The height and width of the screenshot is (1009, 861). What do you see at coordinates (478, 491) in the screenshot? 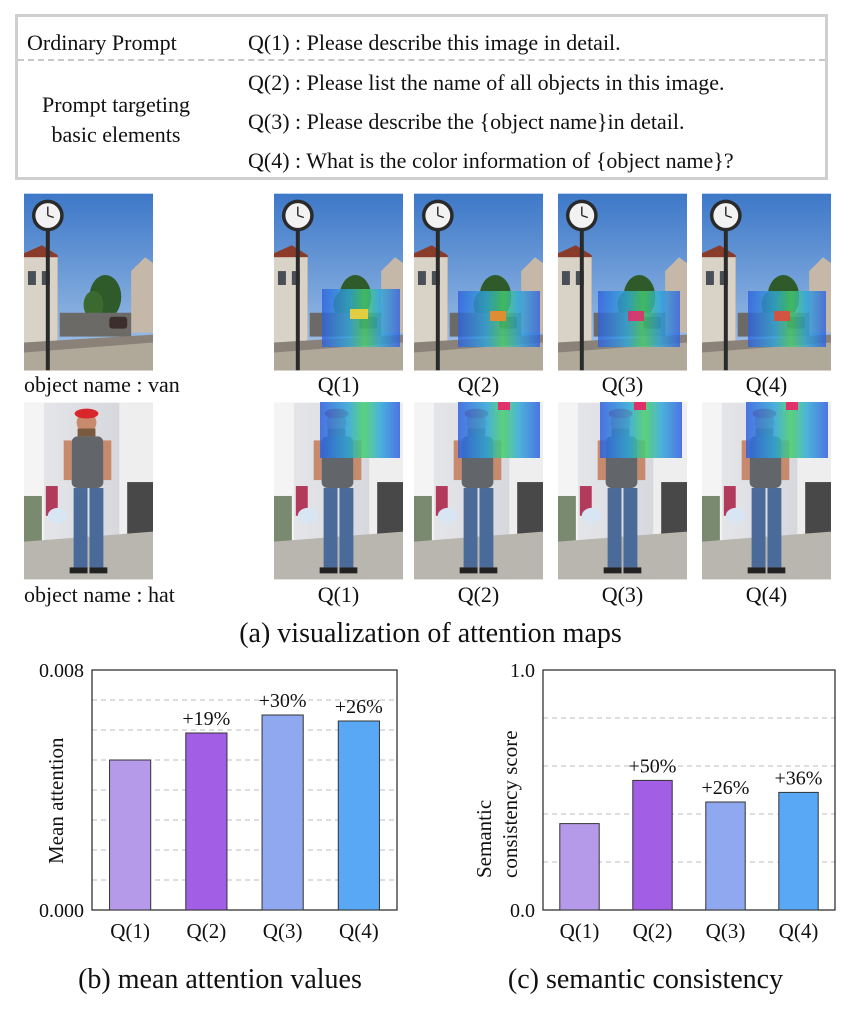
I see `attention-map-q2-row2` at bounding box center [478, 491].